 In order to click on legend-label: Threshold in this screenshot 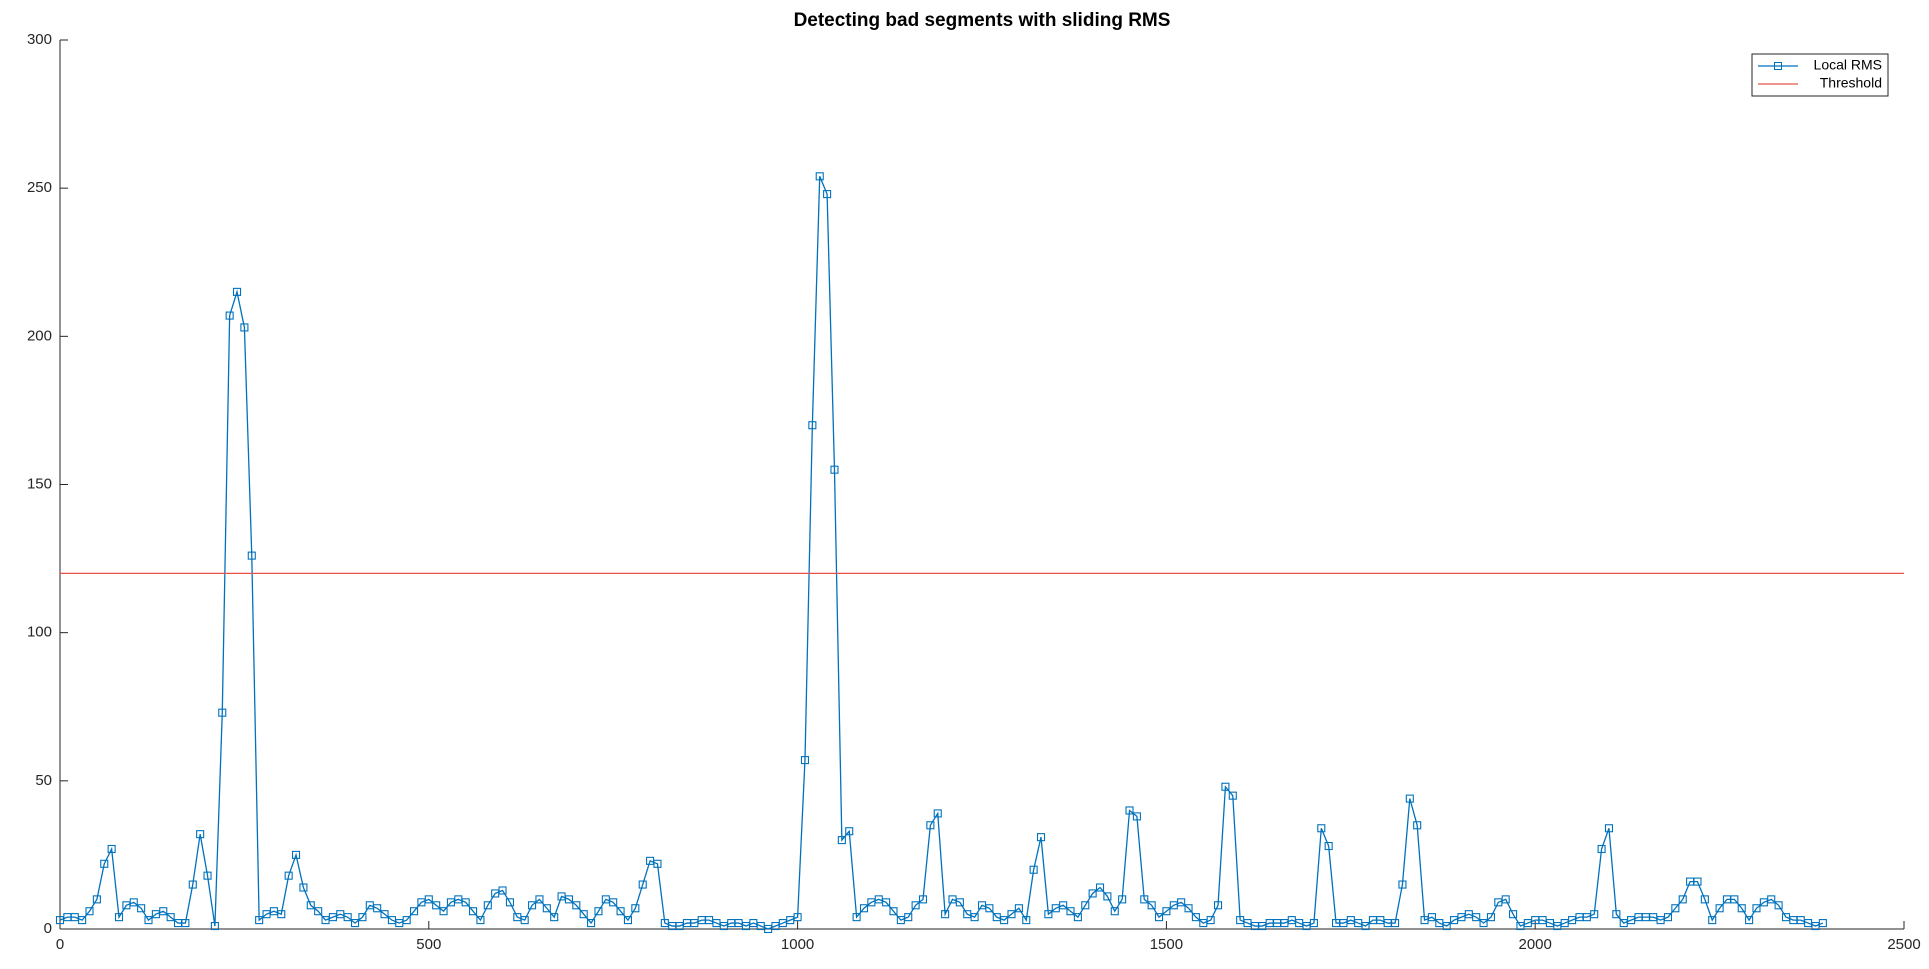, I will do `click(1851, 83)`.